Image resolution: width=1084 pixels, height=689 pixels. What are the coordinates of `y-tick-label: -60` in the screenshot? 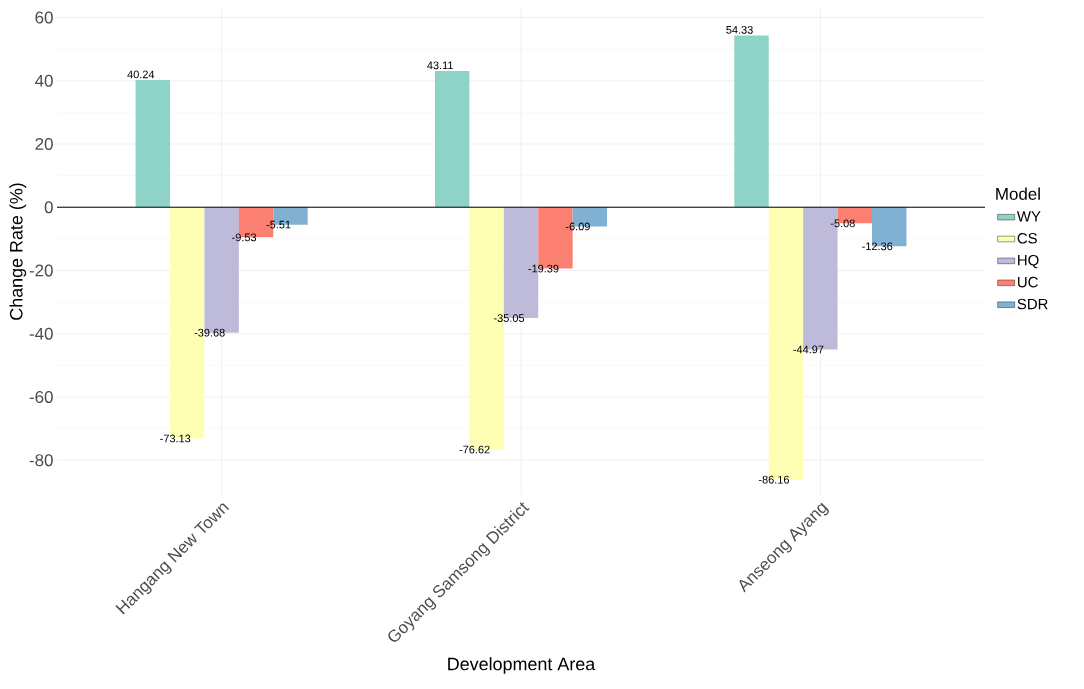 It's located at (41, 396).